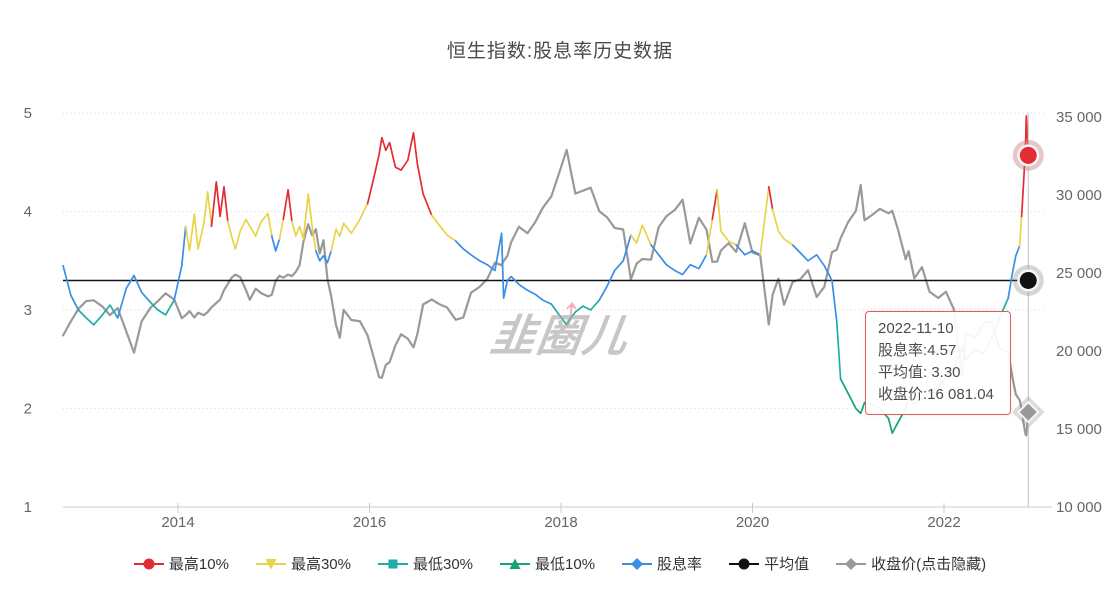 The image size is (1120, 599). I want to click on yield-point-marker, so click(1028, 155).